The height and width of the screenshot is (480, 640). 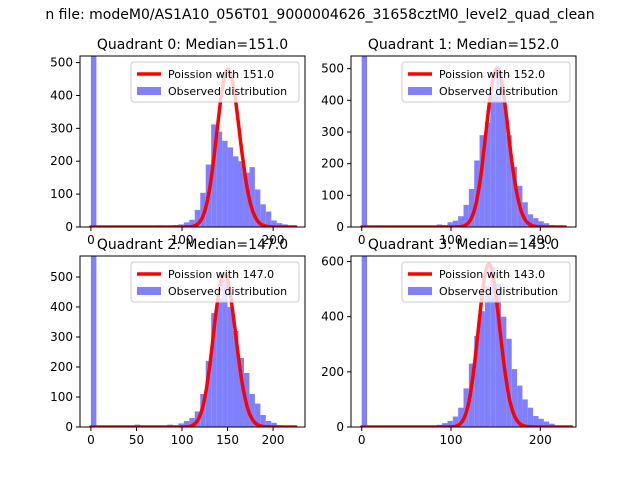 What do you see at coordinates (221, 74) in the screenshot?
I see `legend-label-poisson: Poission with 151.0` at bounding box center [221, 74].